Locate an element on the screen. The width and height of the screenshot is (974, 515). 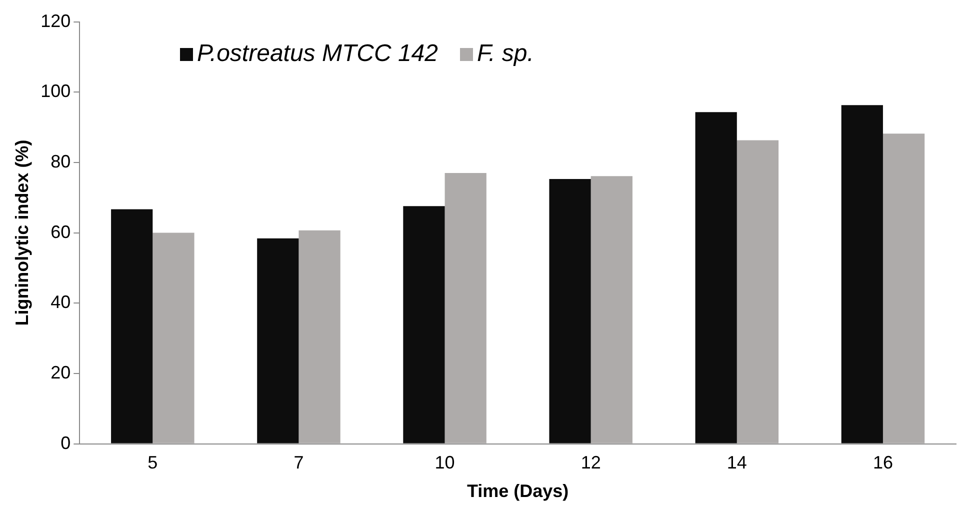
legend-label: F. sp. is located at coordinates (505, 54).